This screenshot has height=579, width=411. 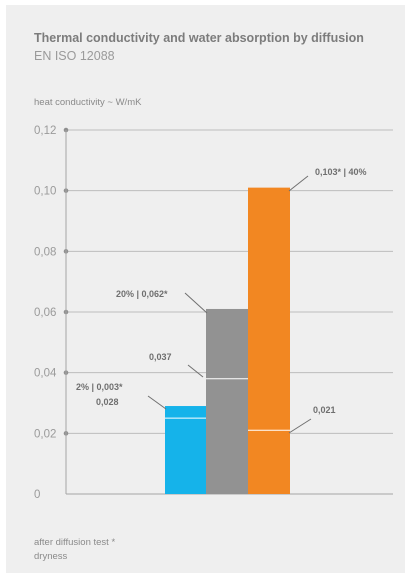 I want to click on data-label-bar-2-after-test: 0,103* | 40%, so click(x=341, y=172).